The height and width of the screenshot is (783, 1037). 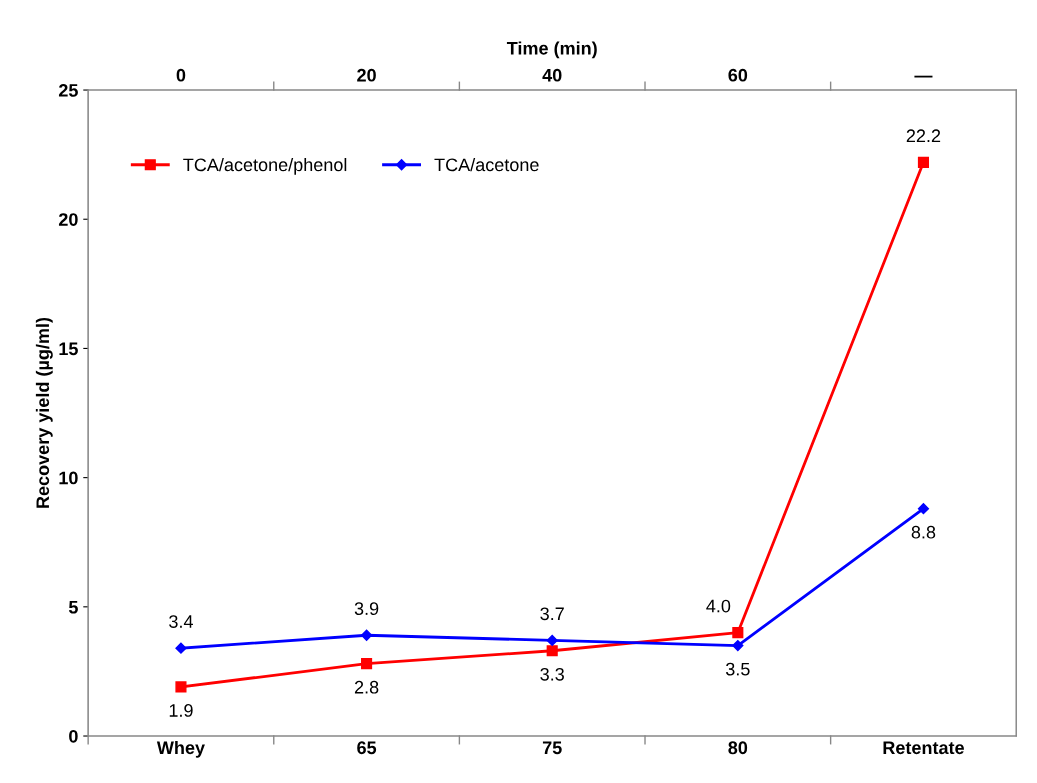 I want to click on y-tick-label: 15, so click(x=68, y=349).